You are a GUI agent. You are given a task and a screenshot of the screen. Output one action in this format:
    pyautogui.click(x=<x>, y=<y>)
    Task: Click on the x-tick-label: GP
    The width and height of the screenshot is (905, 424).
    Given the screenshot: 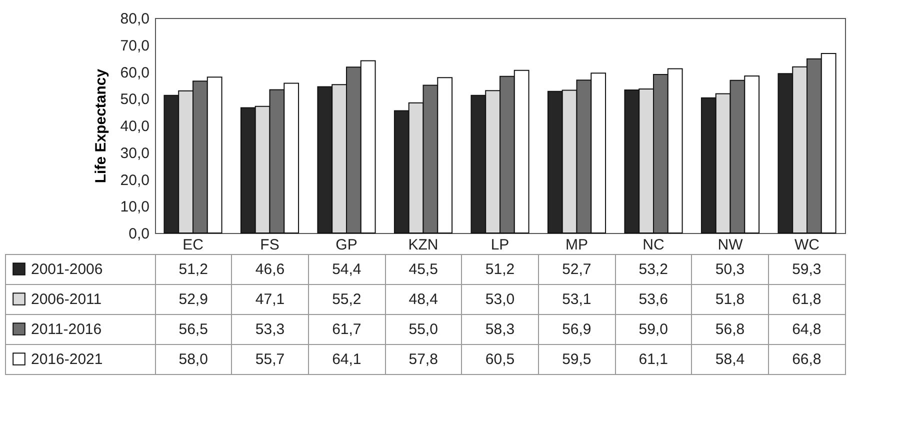 What is the action you would take?
    pyautogui.click(x=347, y=245)
    